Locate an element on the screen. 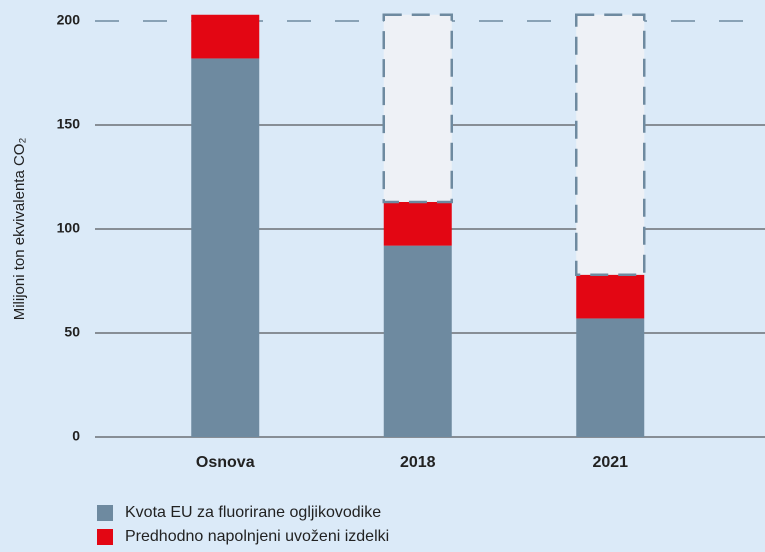 This screenshot has width=765, height=552. x-tick-label: 2018 is located at coordinates (418, 462).